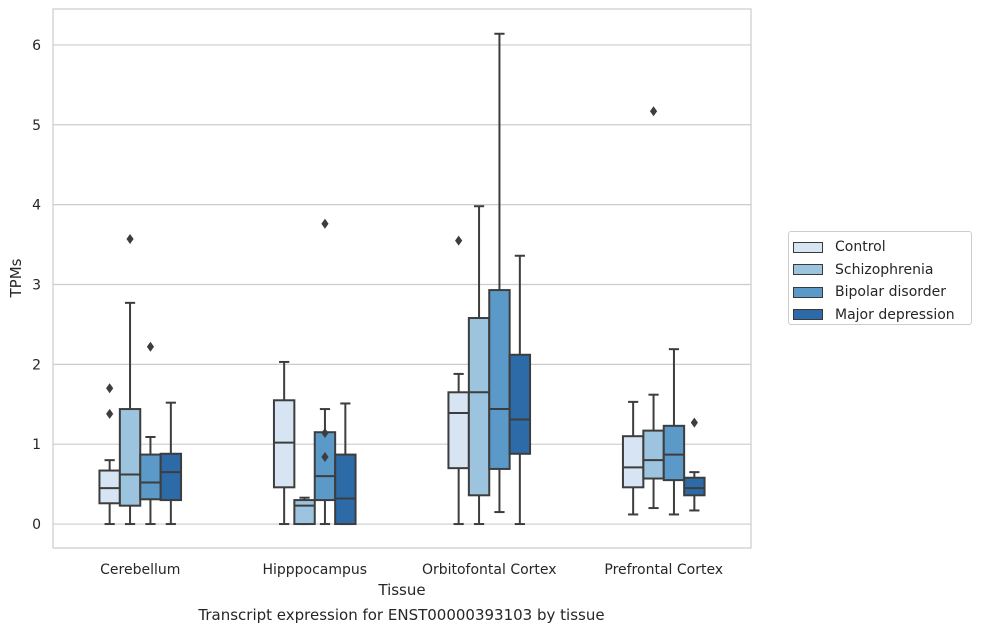 This screenshot has height=634, width=983. I want to click on x-tick-label: Orbitofontal Cortex, so click(489, 570).